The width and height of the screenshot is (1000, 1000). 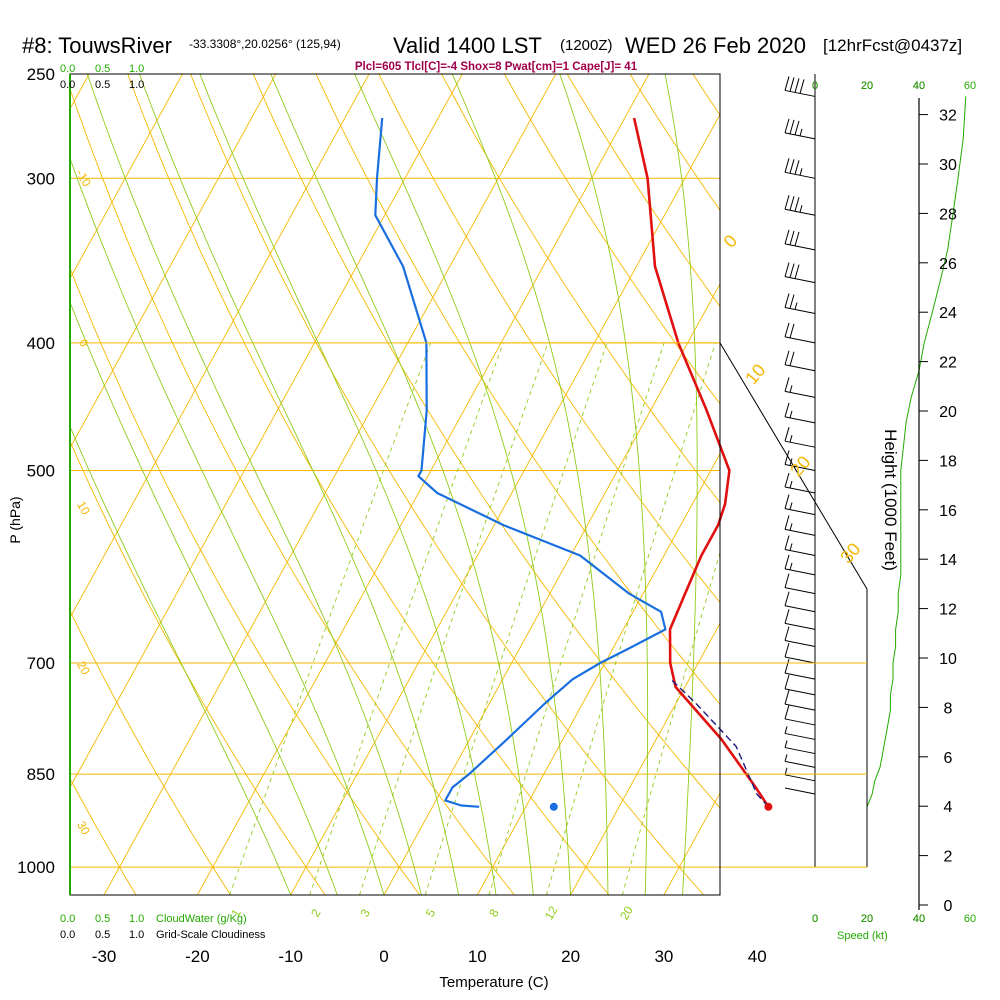 What do you see at coordinates (41, 178) in the screenshot?
I see `pressure-tick-label: 300` at bounding box center [41, 178].